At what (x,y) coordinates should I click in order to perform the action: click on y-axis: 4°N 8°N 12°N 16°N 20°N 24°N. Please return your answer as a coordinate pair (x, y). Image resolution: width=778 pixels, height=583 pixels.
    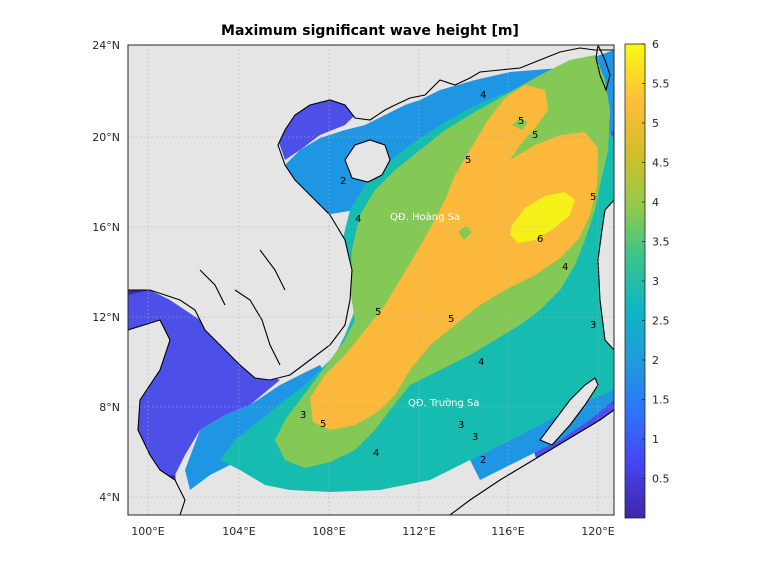
    Looking at the image, I should click on (106, 271).